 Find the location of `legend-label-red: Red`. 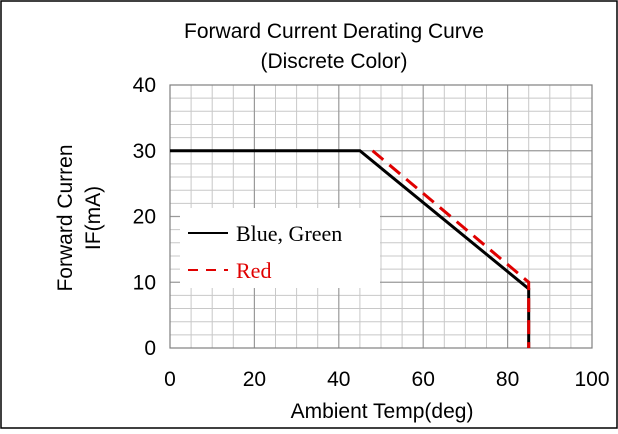

legend-label-red: Red is located at coordinates (253, 270).